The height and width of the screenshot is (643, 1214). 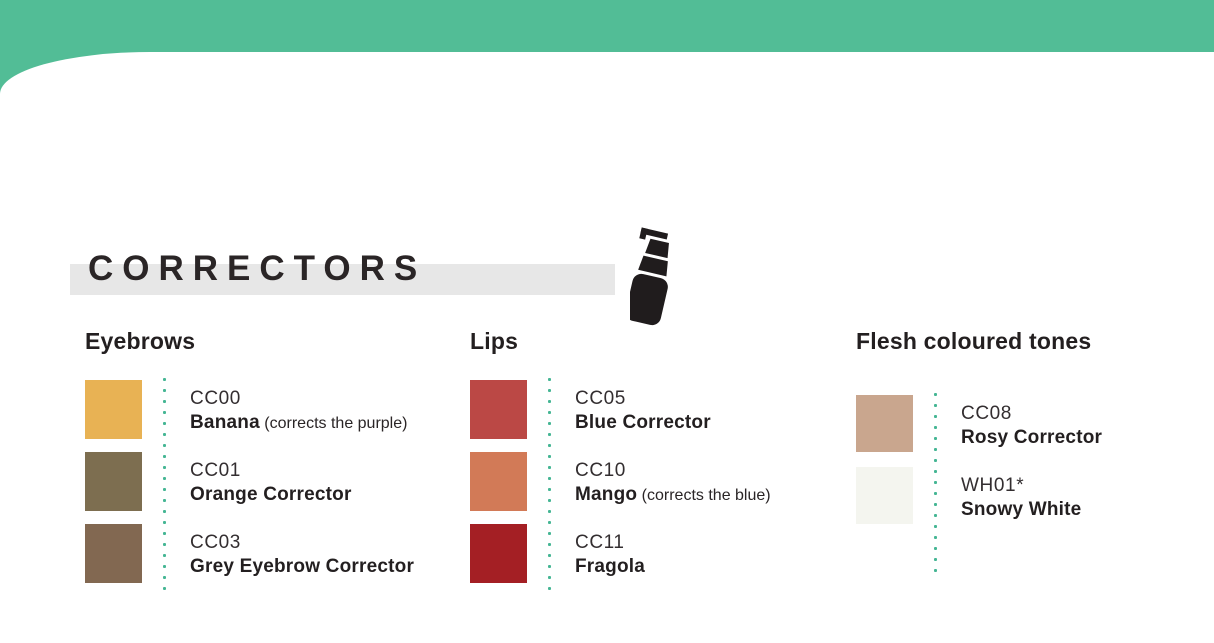 I want to click on column-heading: Eyebrows, so click(x=140, y=341).